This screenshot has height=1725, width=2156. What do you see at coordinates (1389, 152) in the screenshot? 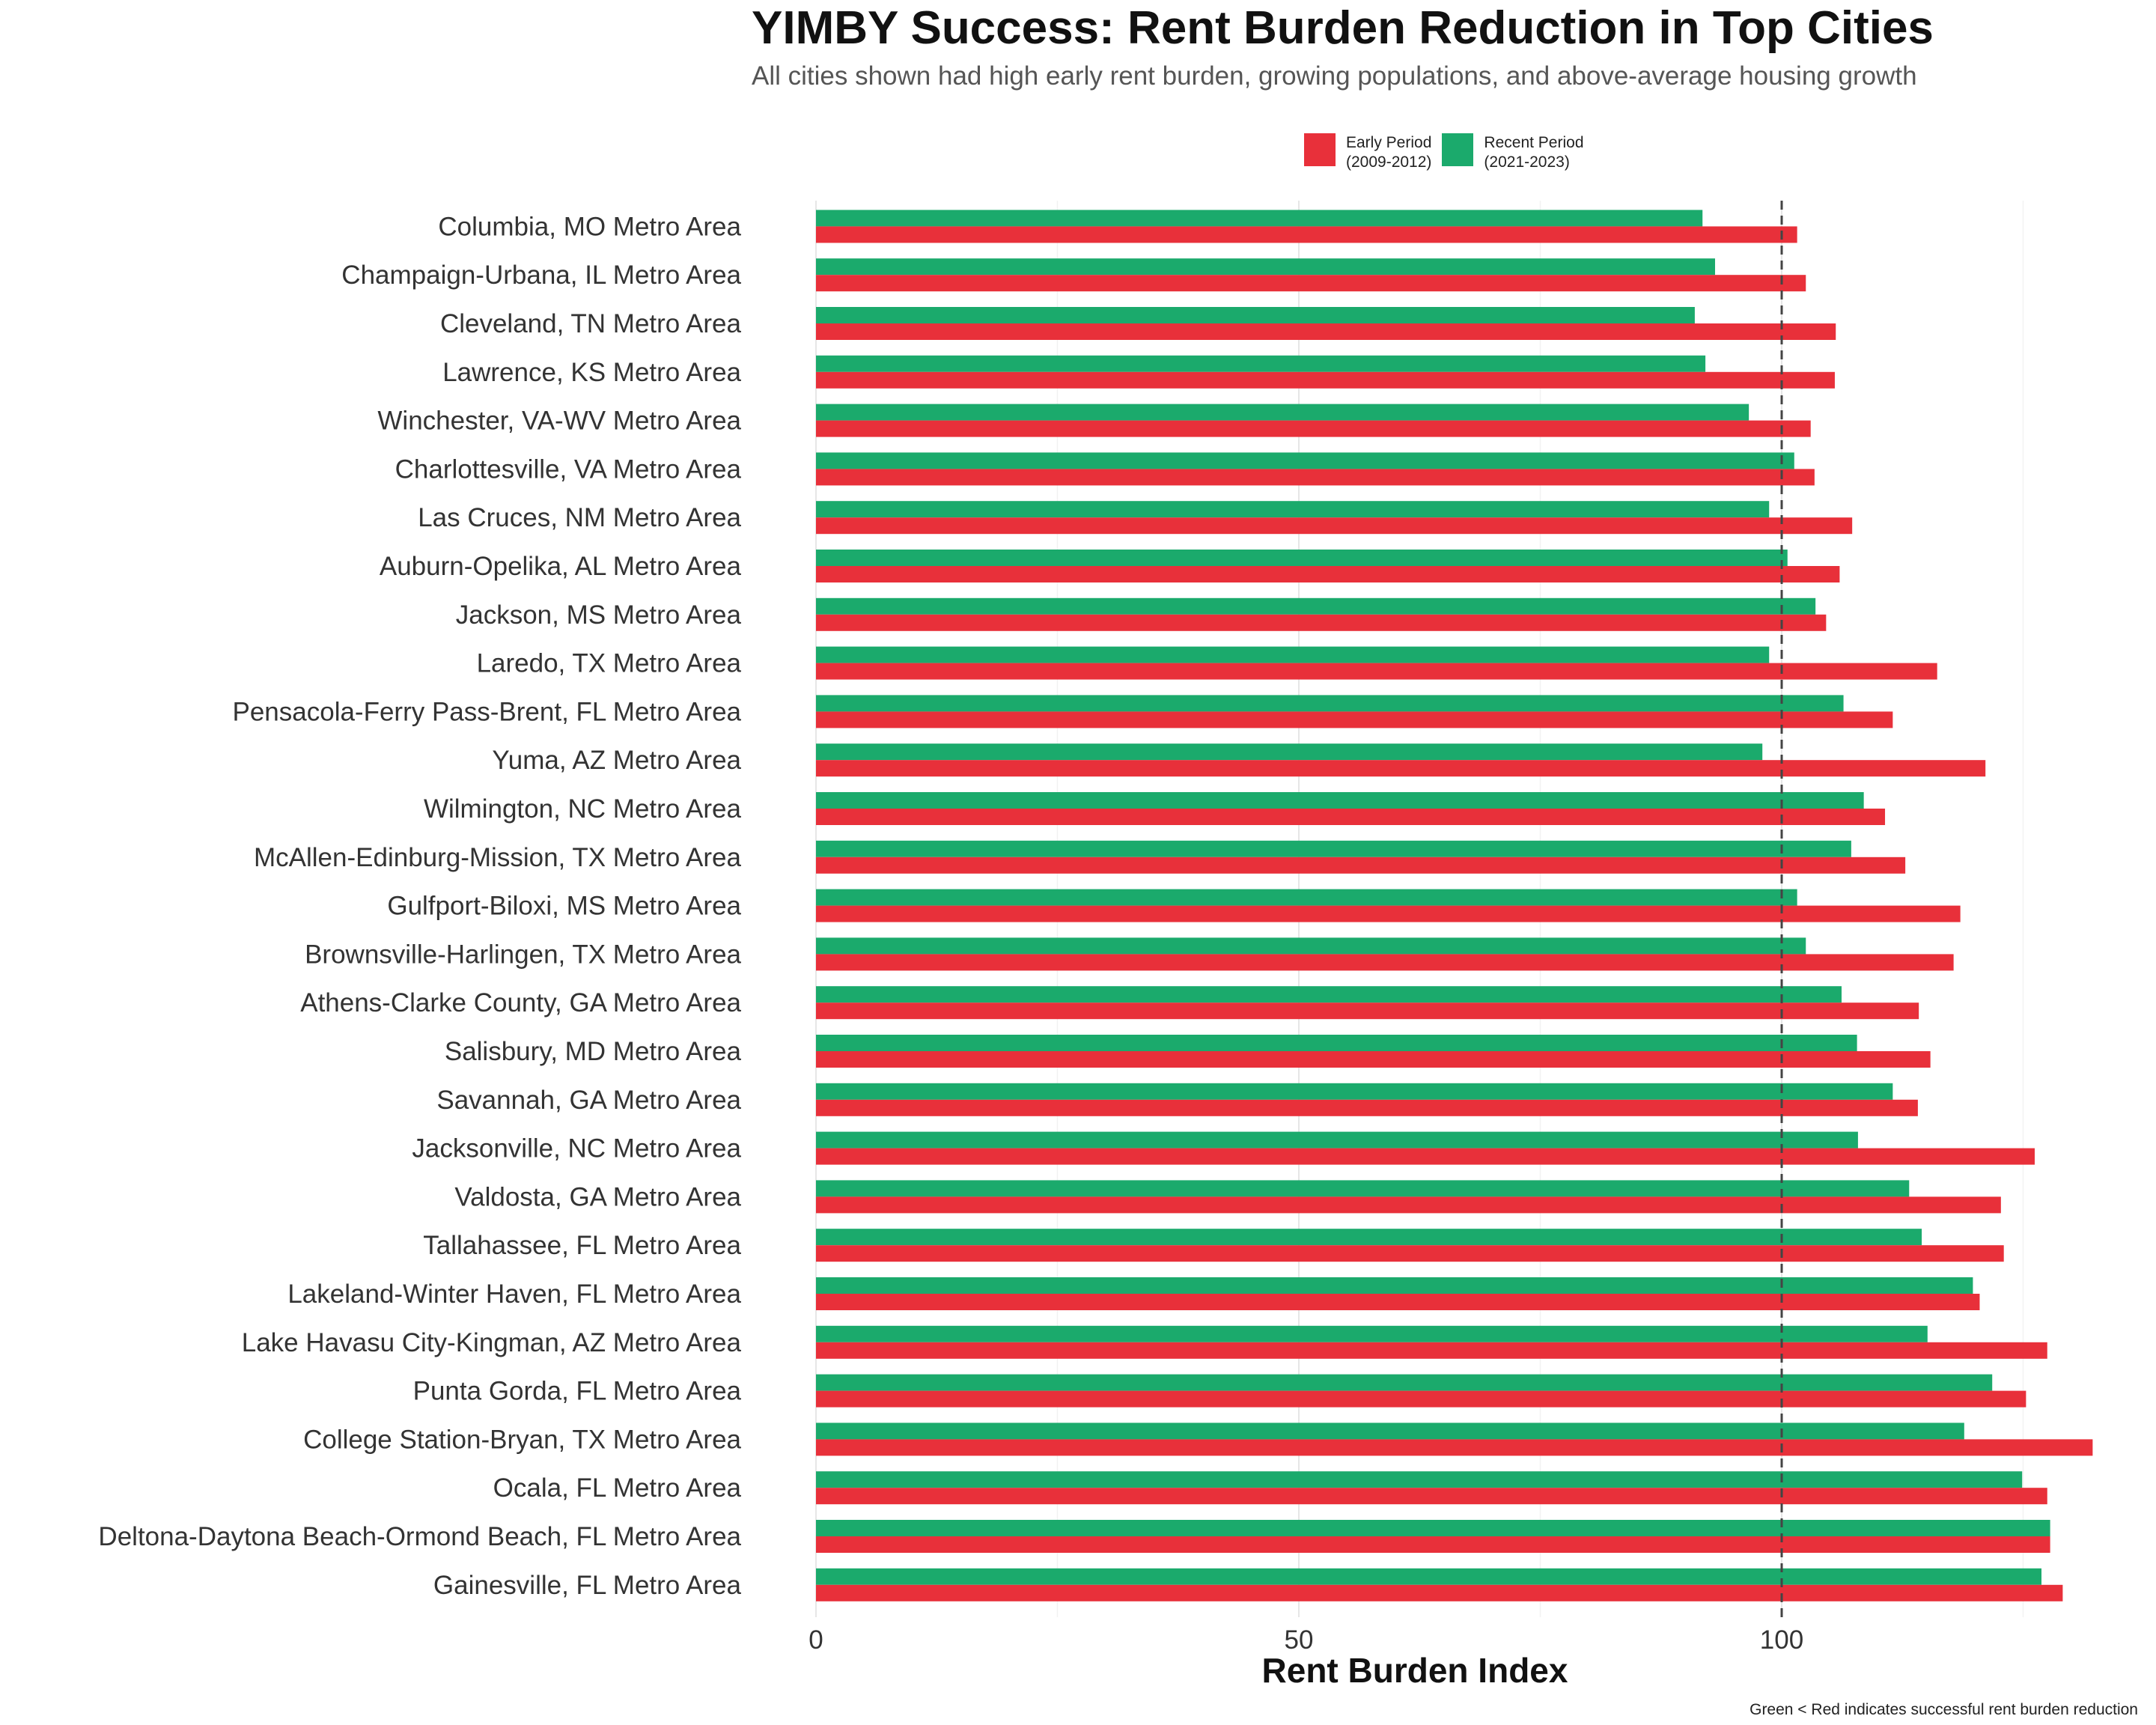
I see `legend-label-early: Early Period (2009-2012)` at bounding box center [1389, 152].